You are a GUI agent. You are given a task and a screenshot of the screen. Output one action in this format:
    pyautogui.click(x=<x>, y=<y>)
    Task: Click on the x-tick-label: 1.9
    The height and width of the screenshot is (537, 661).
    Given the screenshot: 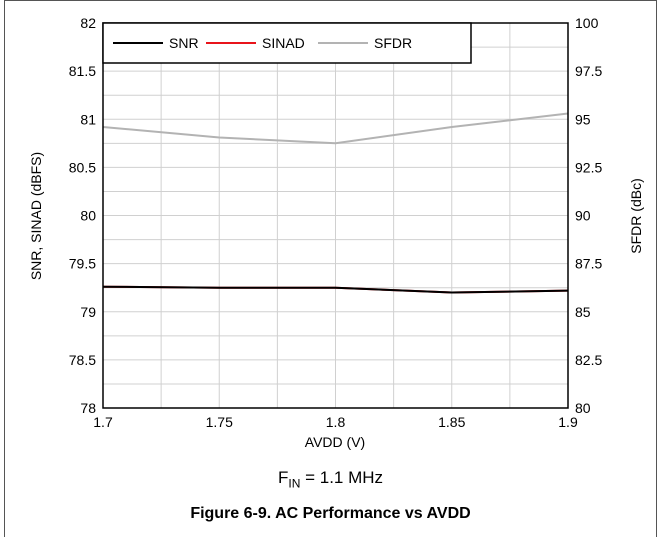 What is the action you would take?
    pyautogui.click(x=568, y=422)
    